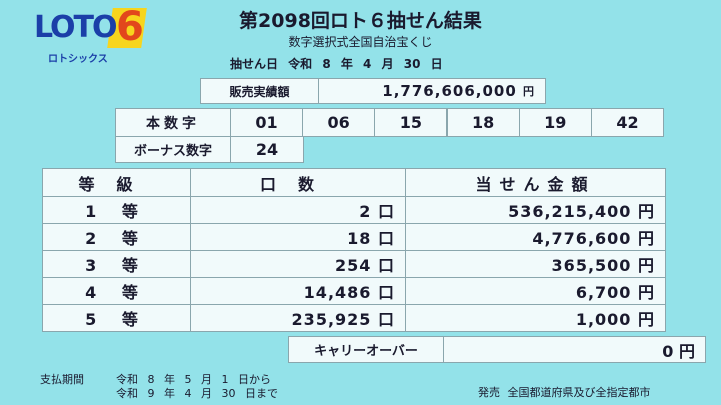 Image resolution: width=721 pixels, height=405 pixels. I want to click on grade-cell: 3 等, so click(116, 264).